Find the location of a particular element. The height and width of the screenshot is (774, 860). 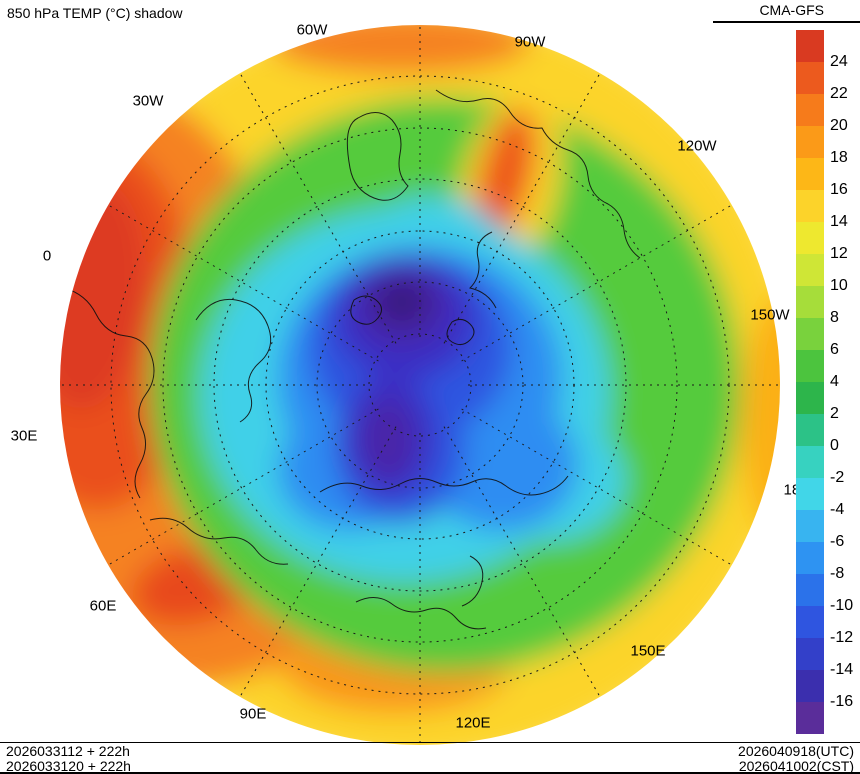

colorbar-tick-label: -8 is located at coordinates (837, 573).